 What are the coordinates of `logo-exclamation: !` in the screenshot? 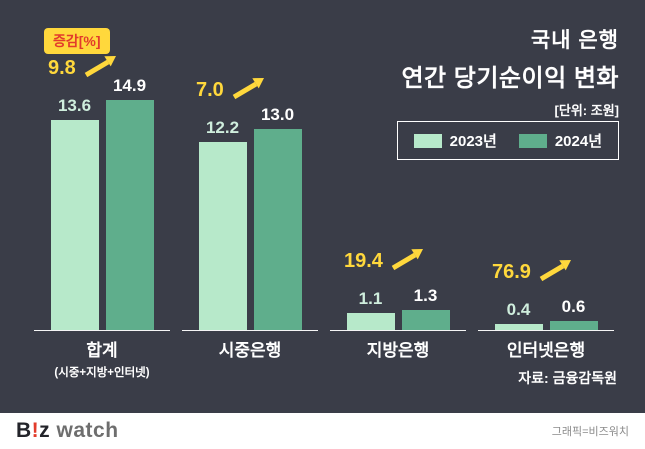 It's located at (35, 430).